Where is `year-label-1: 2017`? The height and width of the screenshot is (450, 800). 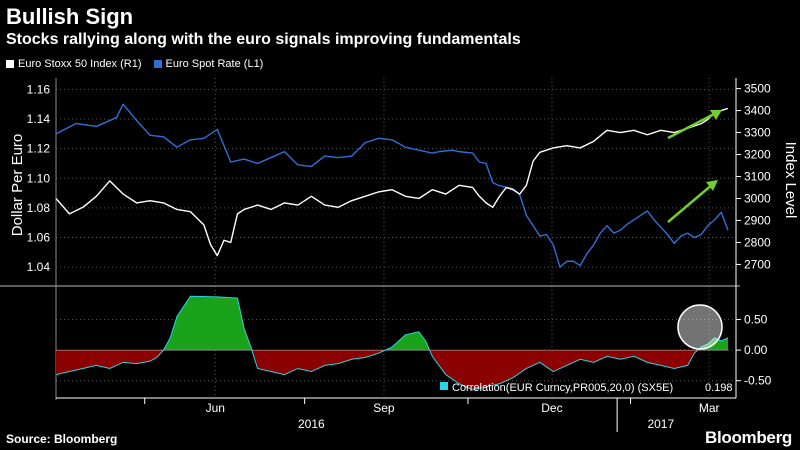 year-label-1: 2017 is located at coordinates (660, 424).